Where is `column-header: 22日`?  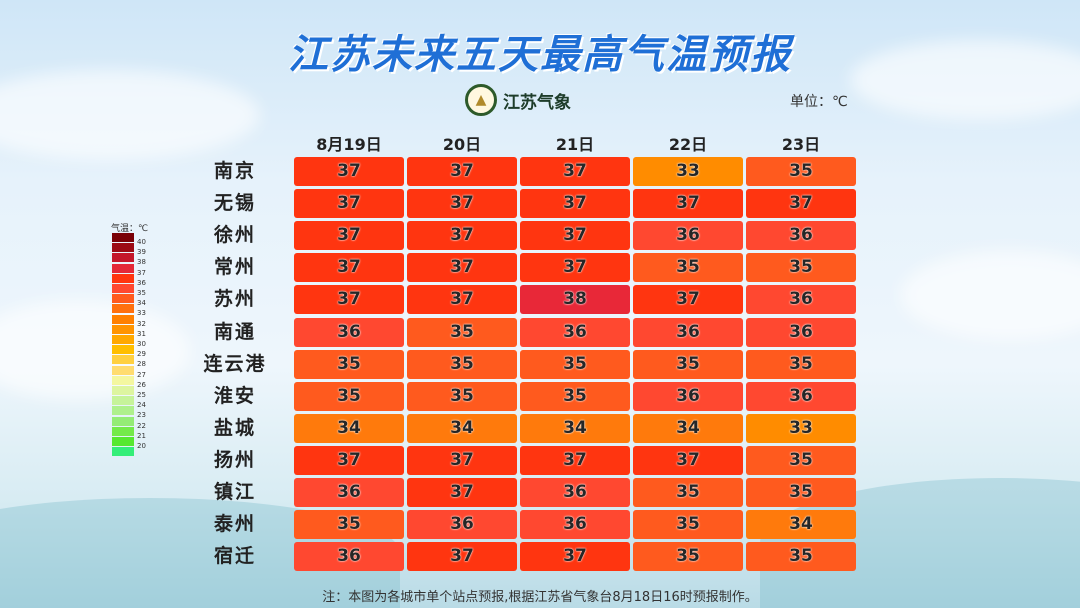 column-header: 22日 is located at coordinates (688, 144).